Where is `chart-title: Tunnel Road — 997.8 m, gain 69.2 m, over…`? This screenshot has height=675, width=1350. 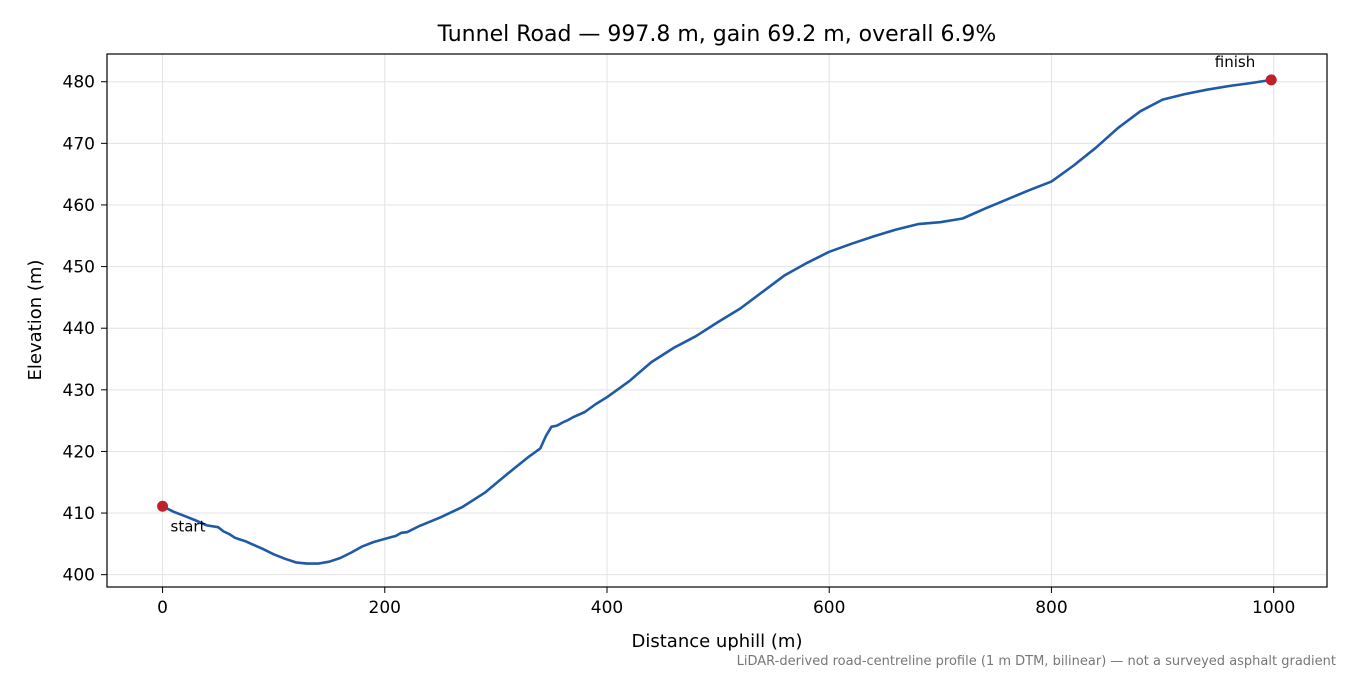 chart-title: Tunnel Road — 997.8 m, gain 69.2 m, over… is located at coordinates (717, 34).